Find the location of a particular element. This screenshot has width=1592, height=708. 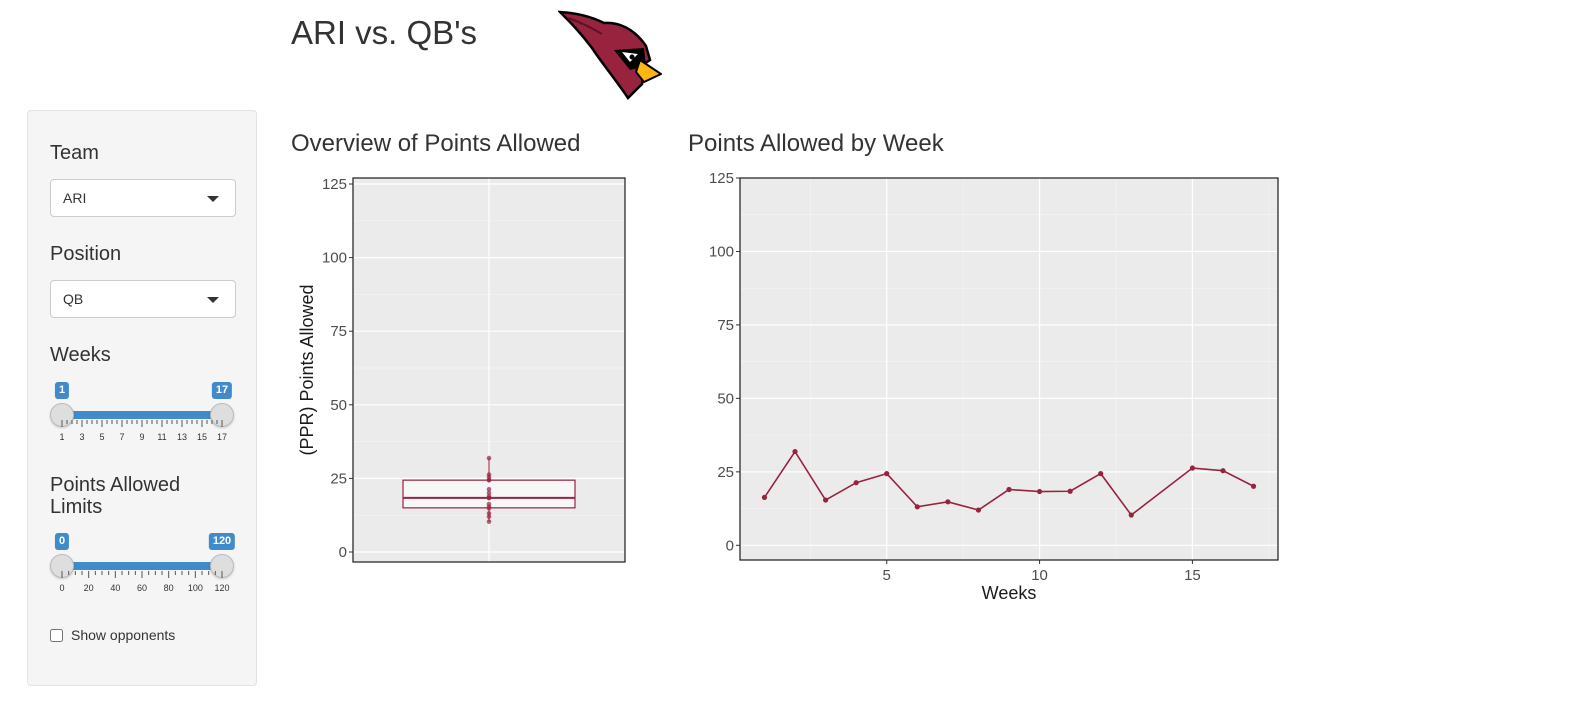

points-tick-label: 120 is located at coordinates (222, 588).